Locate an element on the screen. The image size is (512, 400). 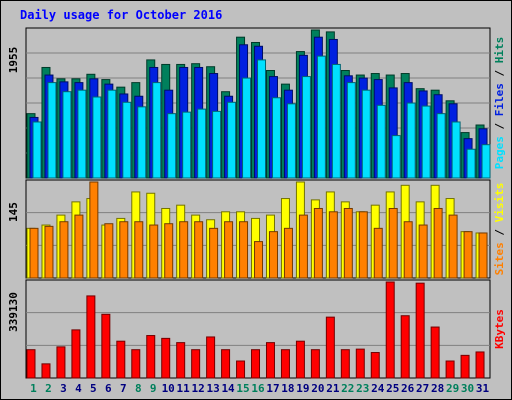
x-tick-day-1: 1 is located at coordinates (33, 388).